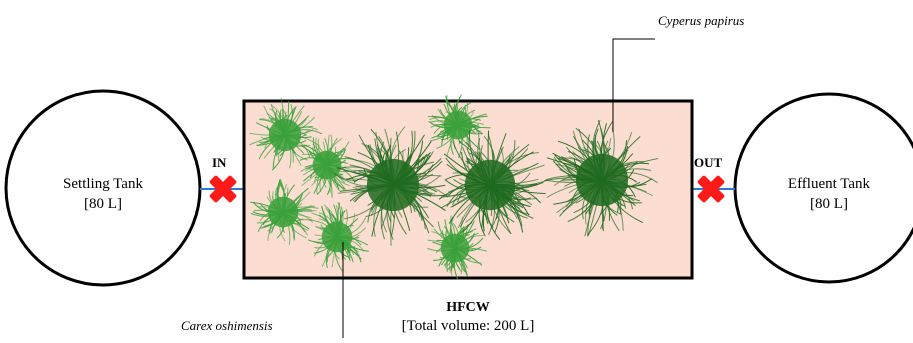 The image size is (913, 343). Describe the element at coordinates (829, 184) in the screenshot. I see `effluent-tank-name: Effluent Tank` at that location.